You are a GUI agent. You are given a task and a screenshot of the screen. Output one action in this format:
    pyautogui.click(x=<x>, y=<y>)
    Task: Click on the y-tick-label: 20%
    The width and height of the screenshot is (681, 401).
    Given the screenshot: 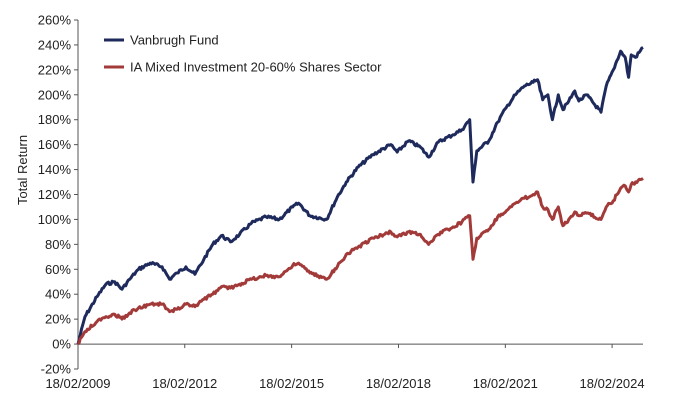 What is the action you would take?
    pyautogui.click(x=58, y=319)
    